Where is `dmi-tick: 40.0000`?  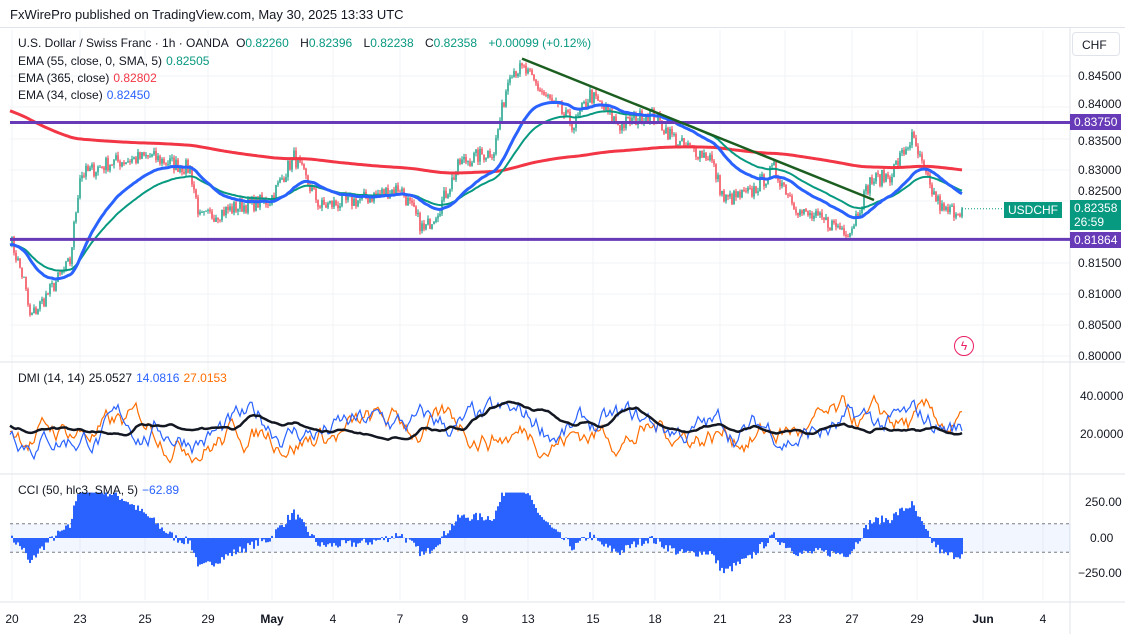 dmi-tick: 40.0000 is located at coordinates (1101, 396).